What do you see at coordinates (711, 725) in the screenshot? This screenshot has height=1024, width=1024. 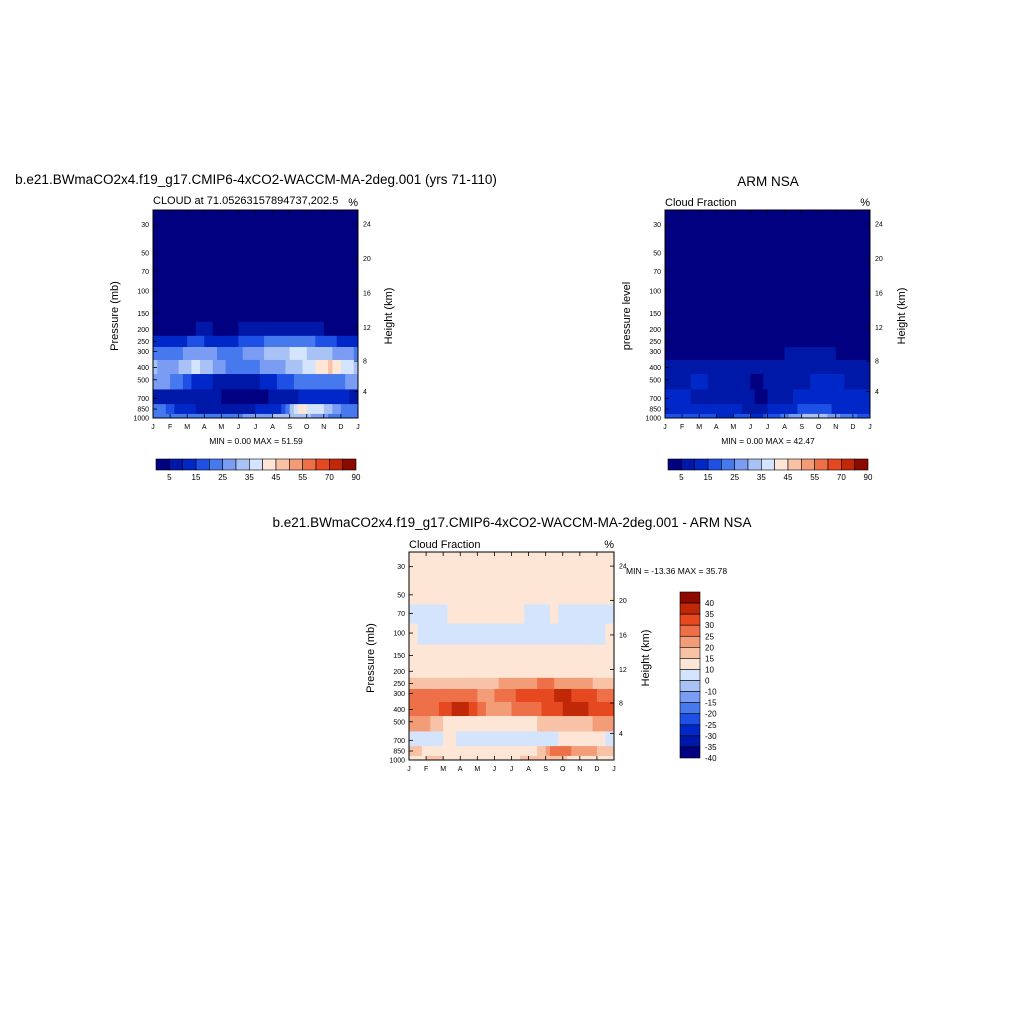 I see `colorbar-label: -25` at bounding box center [711, 725].